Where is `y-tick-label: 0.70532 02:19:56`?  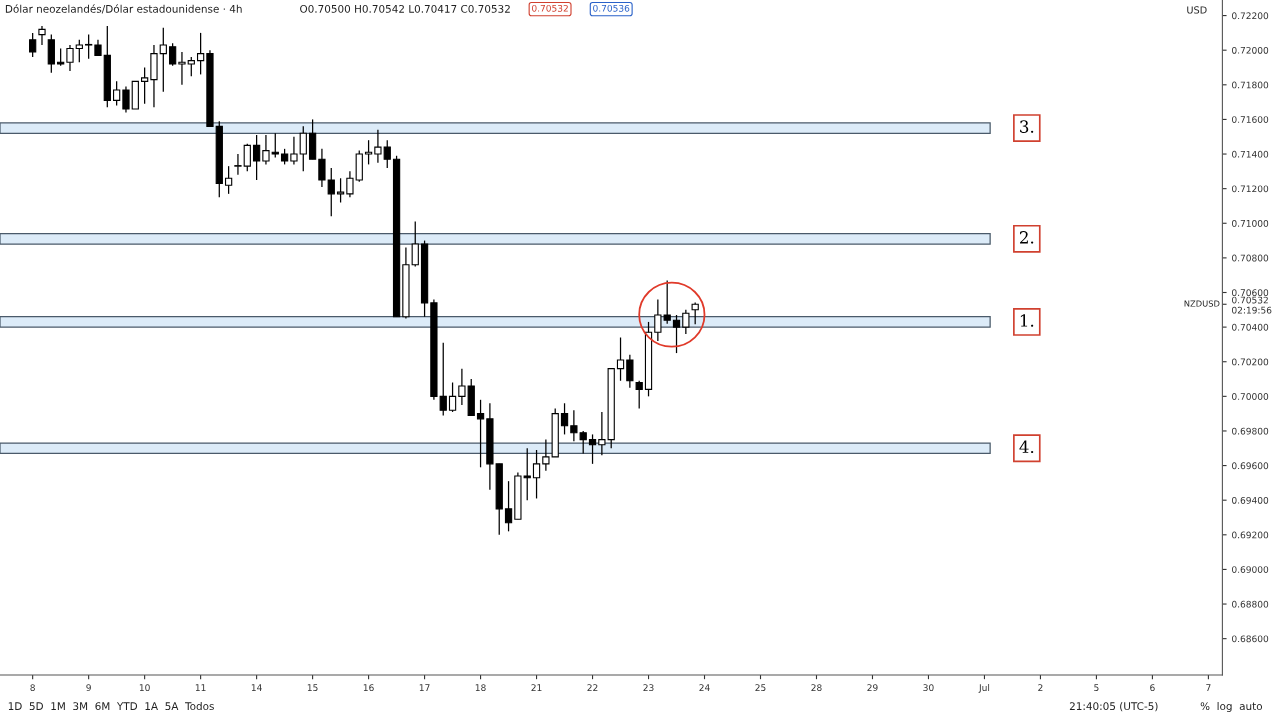 y-tick-label: 0.70532 02:19:56 is located at coordinates (1252, 305).